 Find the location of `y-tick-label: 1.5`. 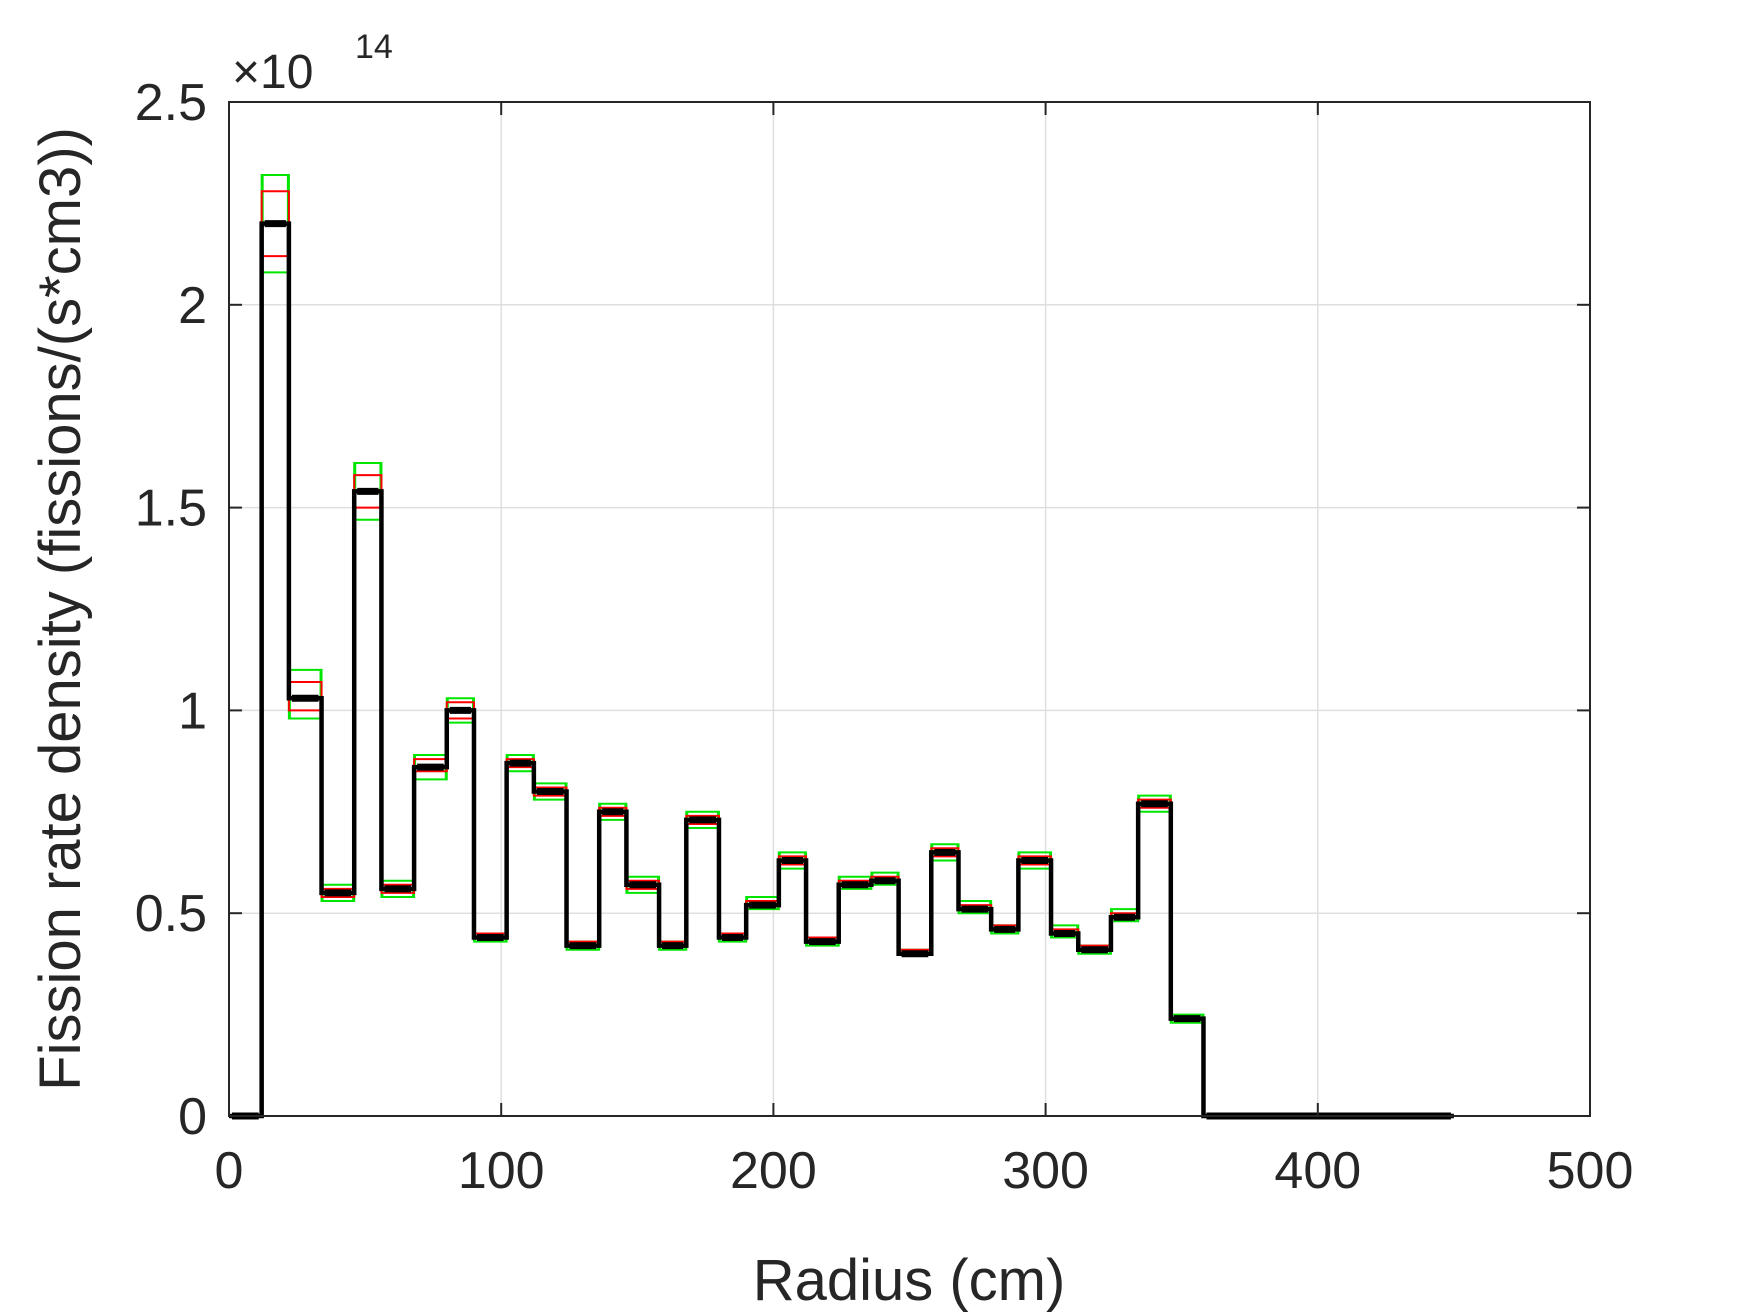

y-tick-label: 1.5 is located at coordinates (171, 509).